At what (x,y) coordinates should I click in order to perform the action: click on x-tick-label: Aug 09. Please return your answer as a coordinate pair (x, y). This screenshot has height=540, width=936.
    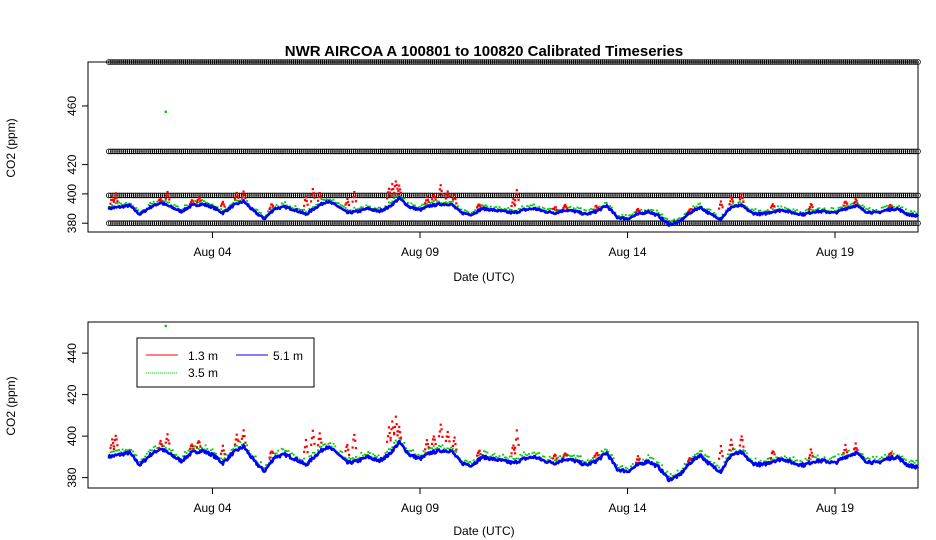
    Looking at the image, I should click on (420, 508).